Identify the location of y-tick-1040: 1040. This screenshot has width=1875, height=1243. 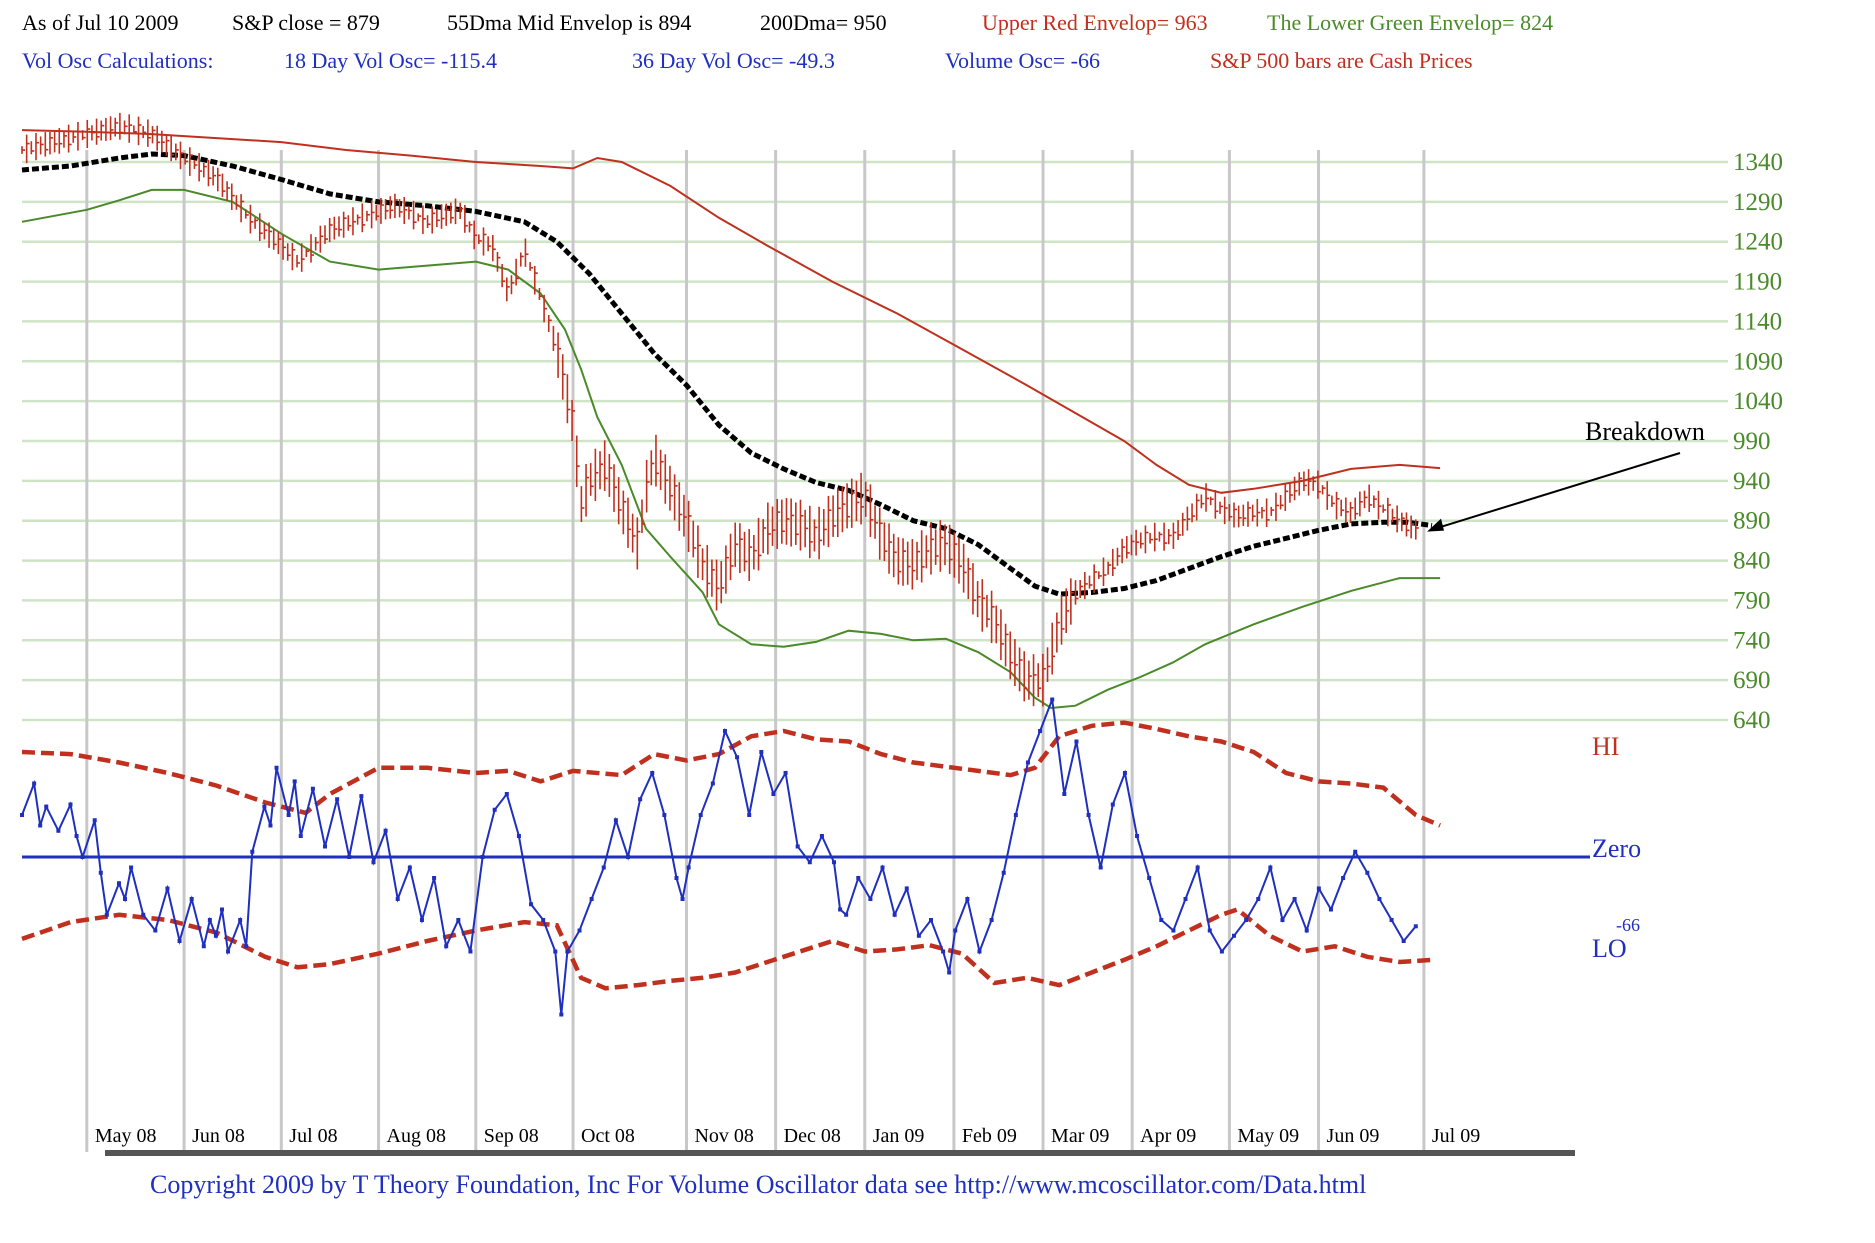
(1758, 401).